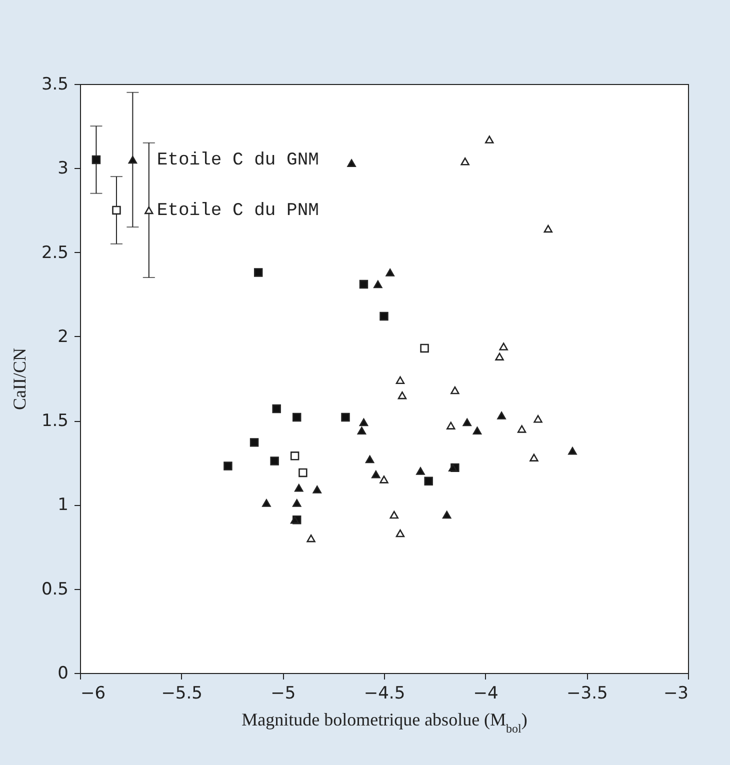 Image resolution: width=730 pixels, height=765 pixels. I want to click on x-tick-label: −5, so click(283, 694).